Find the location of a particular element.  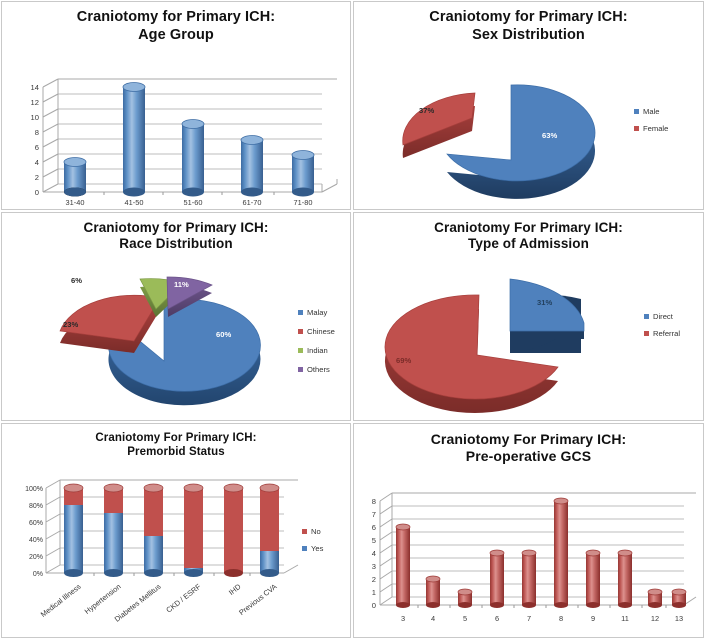

legend-item-female: Female is located at coordinates (651, 128).